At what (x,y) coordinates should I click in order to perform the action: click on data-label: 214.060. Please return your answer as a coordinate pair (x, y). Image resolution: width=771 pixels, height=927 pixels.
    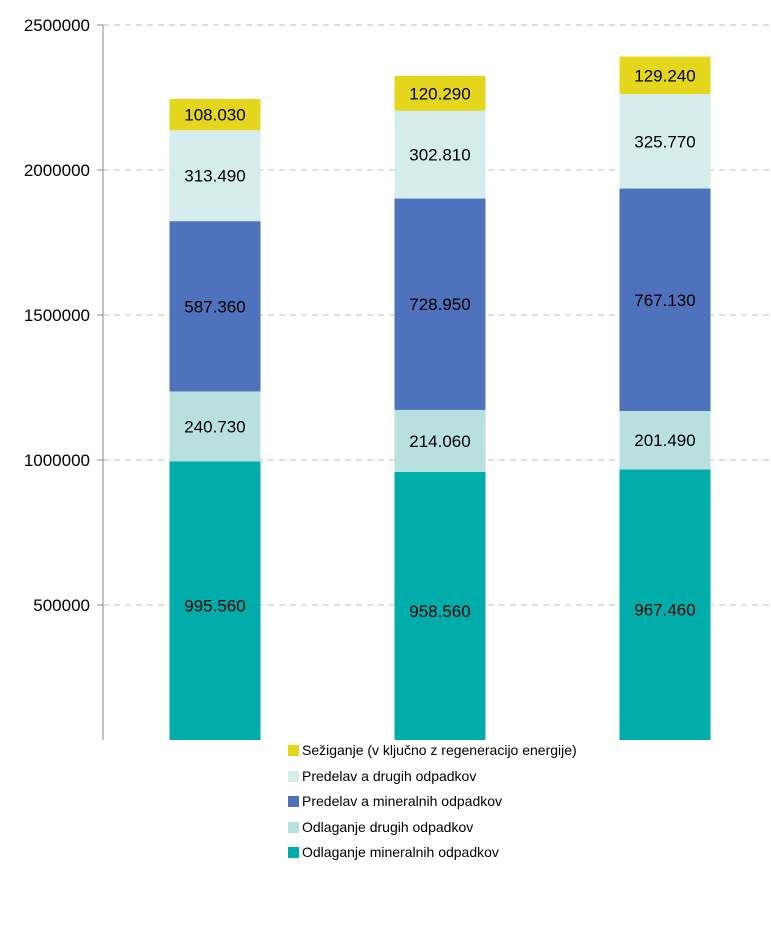
    Looking at the image, I should click on (439, 441).